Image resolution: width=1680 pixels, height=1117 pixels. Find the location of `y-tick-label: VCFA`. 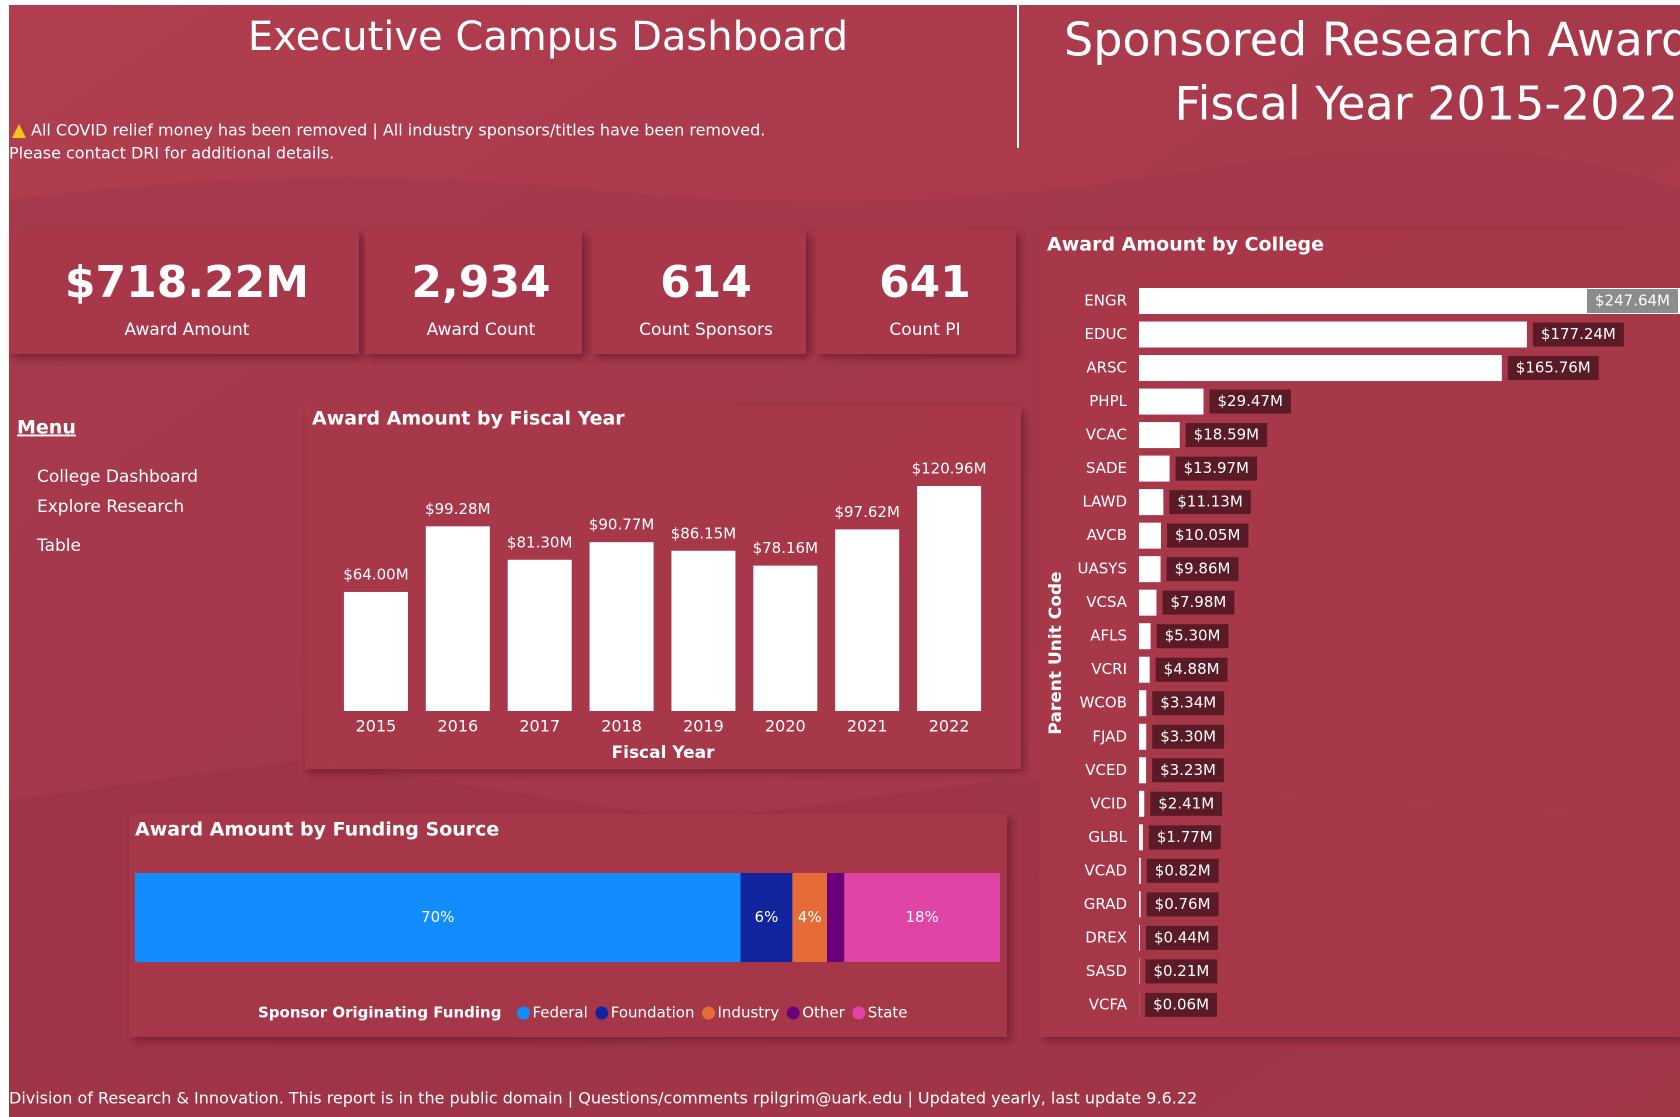

y-tick-label: VCFA is located at coordinates (1108, 1004).